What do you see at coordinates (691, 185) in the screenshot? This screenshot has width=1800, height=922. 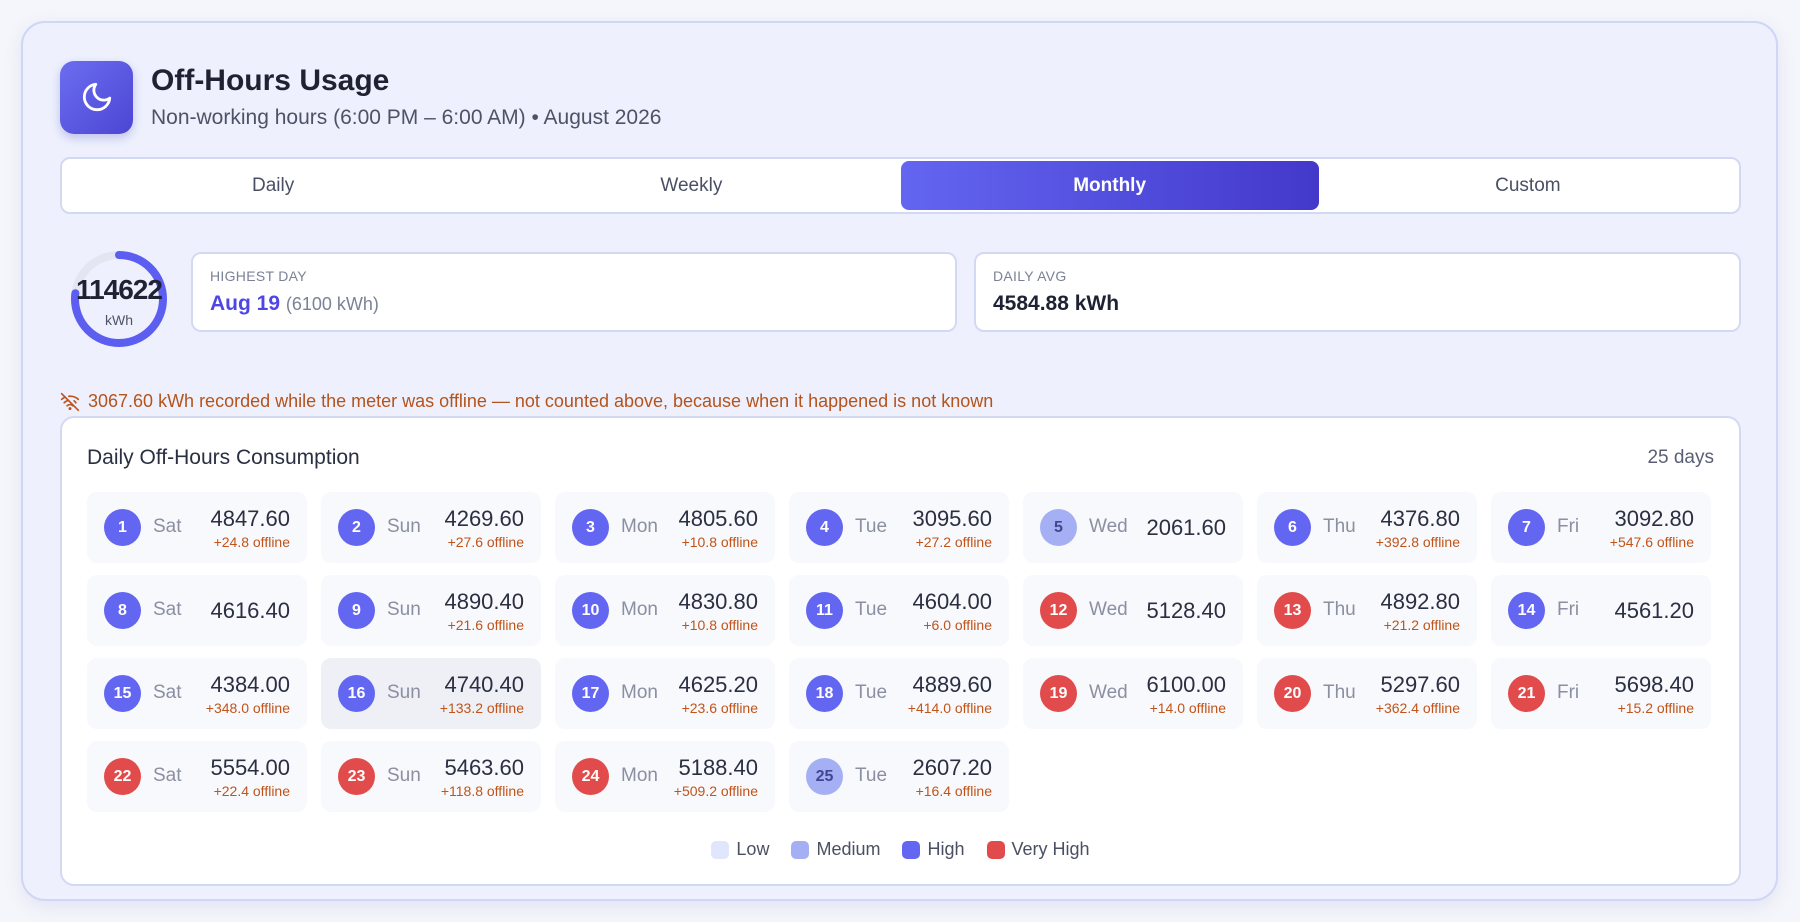 I see `tab-weekly: Weekly` at bounding box center [691, 185].